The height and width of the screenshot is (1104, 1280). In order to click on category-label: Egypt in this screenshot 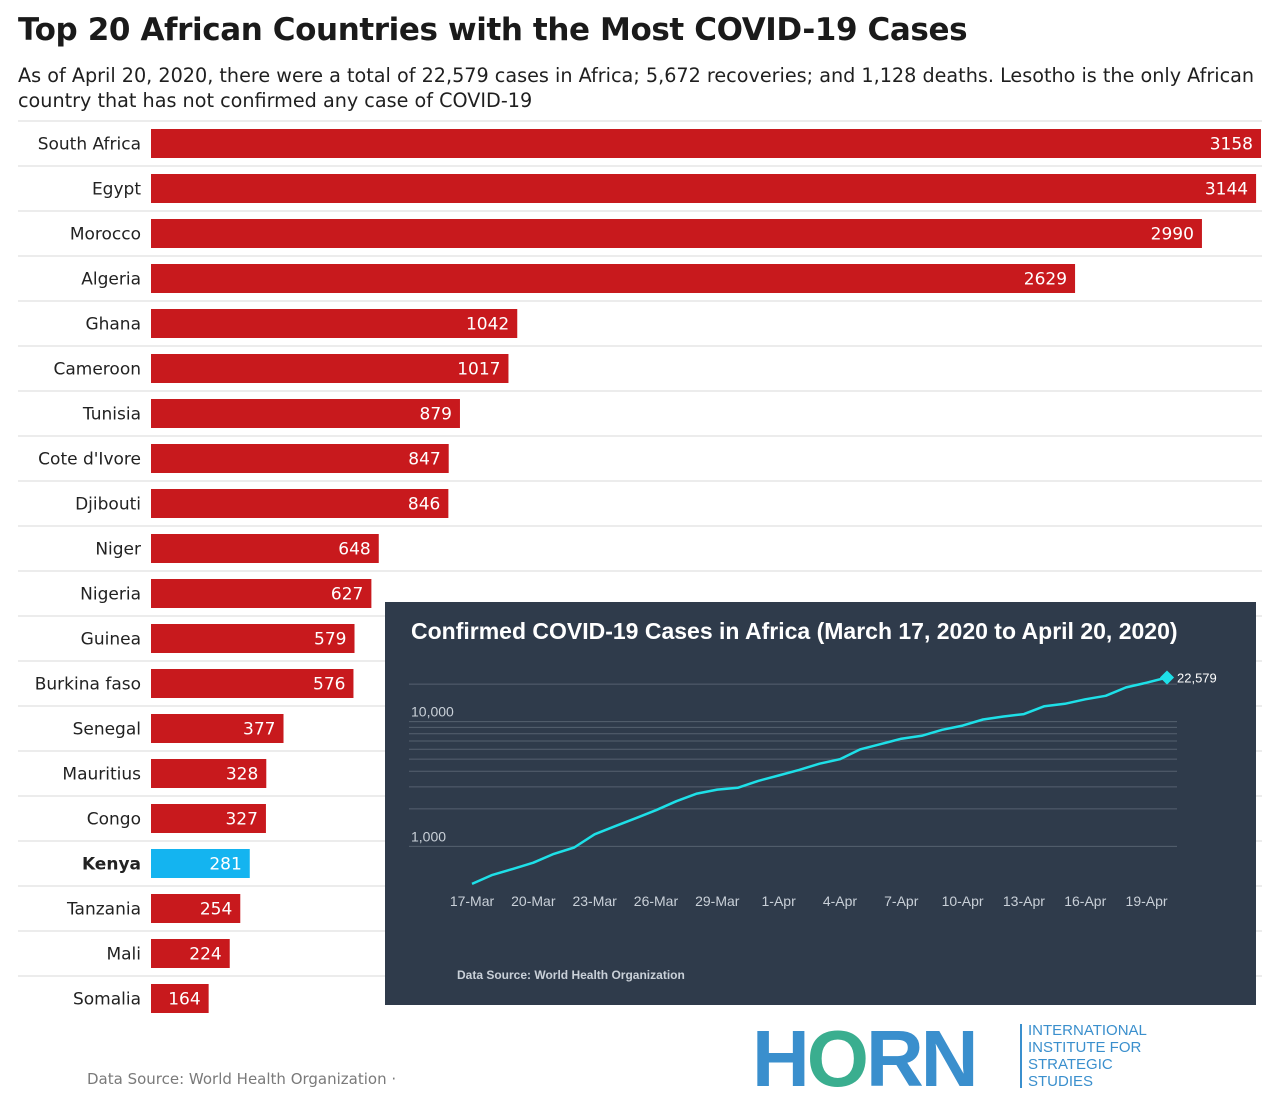, I will do `click(116, 190)`.